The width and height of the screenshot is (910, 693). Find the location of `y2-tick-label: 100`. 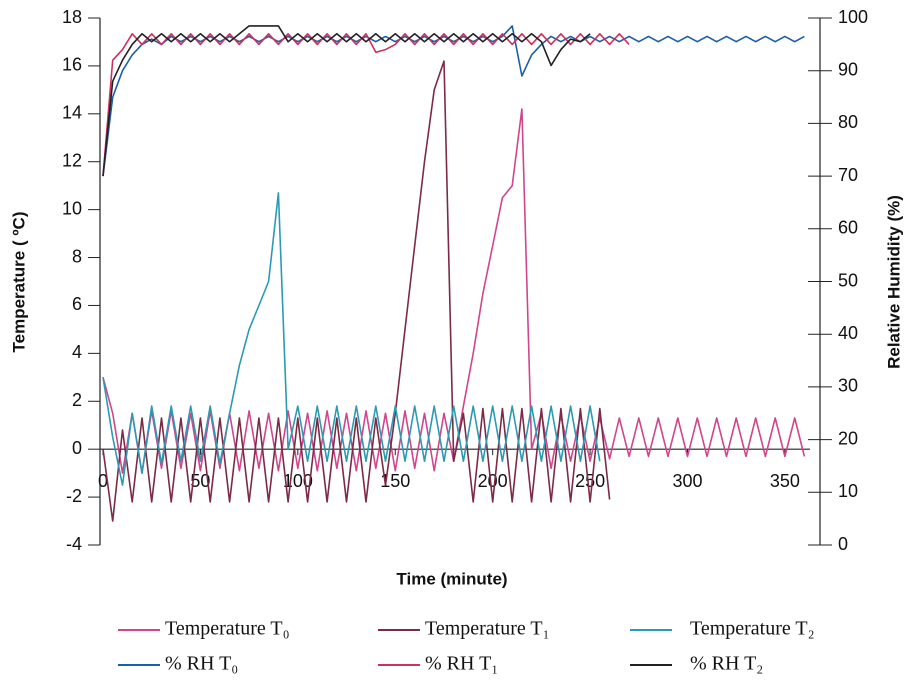

y2-tick-label: 100 is located at coordinates (853, 17).